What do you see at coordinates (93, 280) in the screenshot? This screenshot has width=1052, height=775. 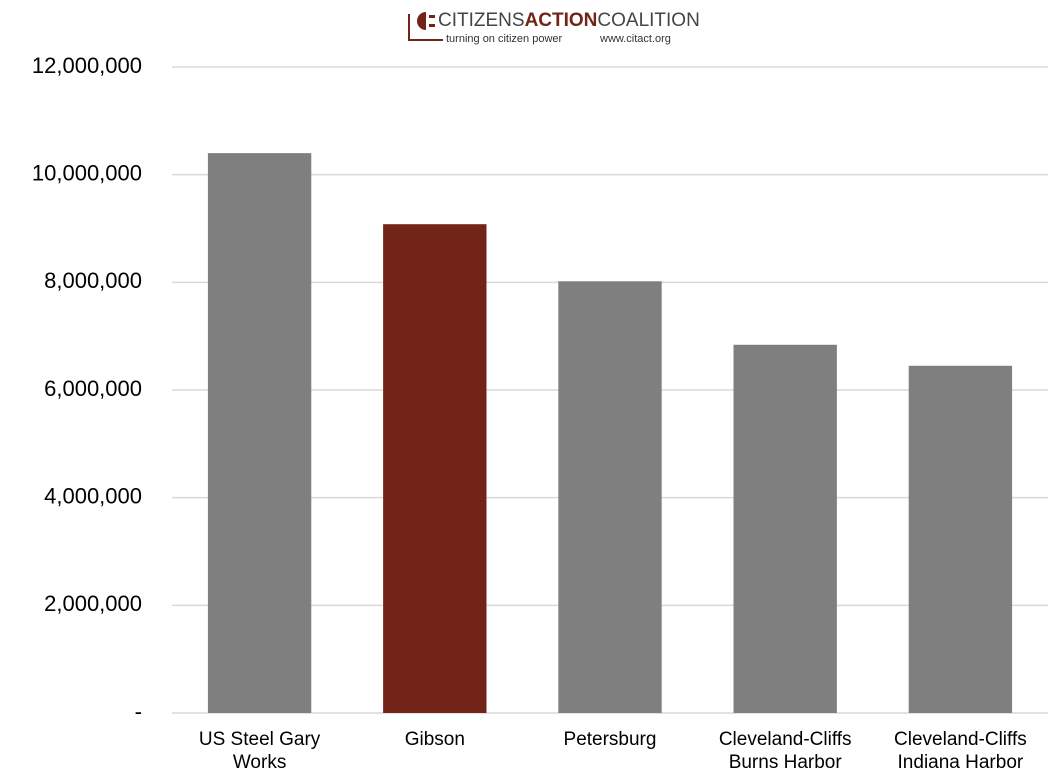 I see `y-tick-label: 8,000,000` at bounding box center [93, 280].